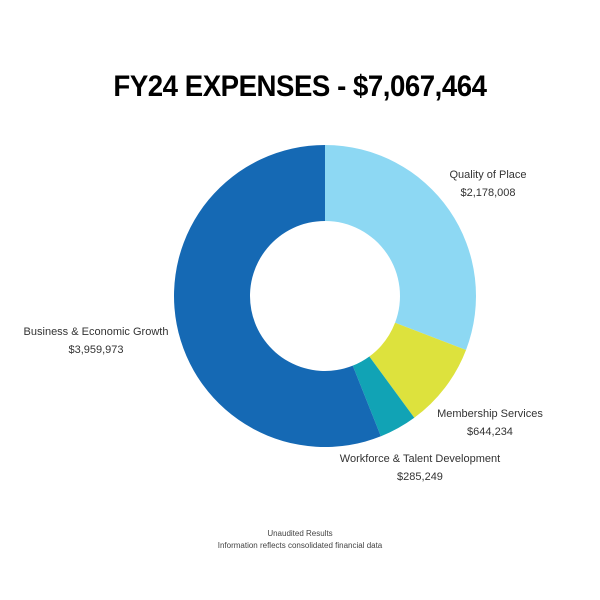 This screenshot has width=600, height=600. I want to click on slice-value-label: $285,249, so click(420, 477).